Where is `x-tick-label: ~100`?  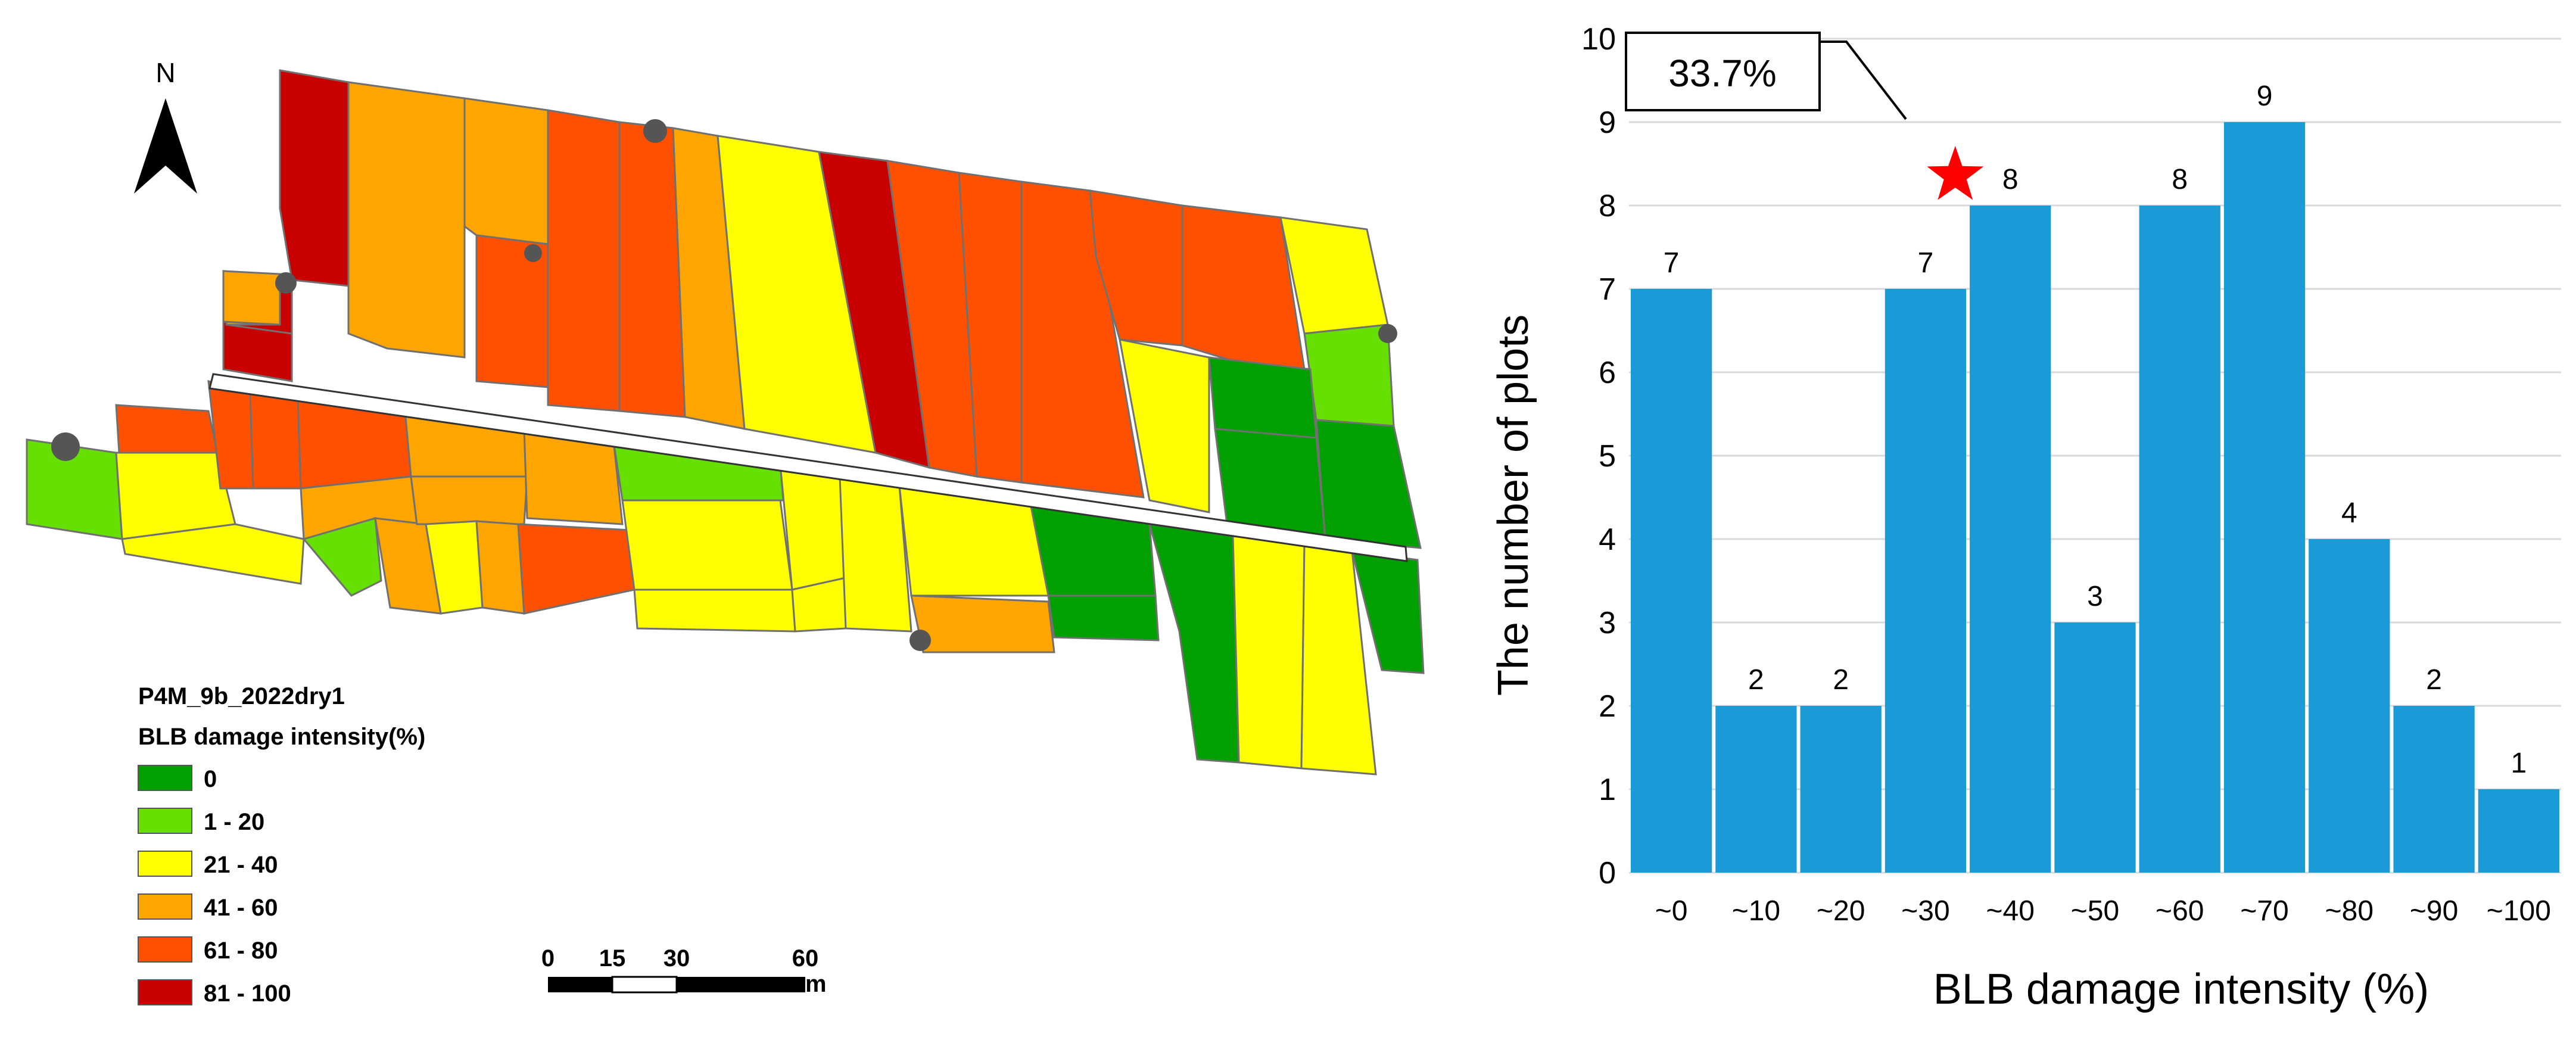 x-tick-label: ~100 is located at coordinates (2519, 911).